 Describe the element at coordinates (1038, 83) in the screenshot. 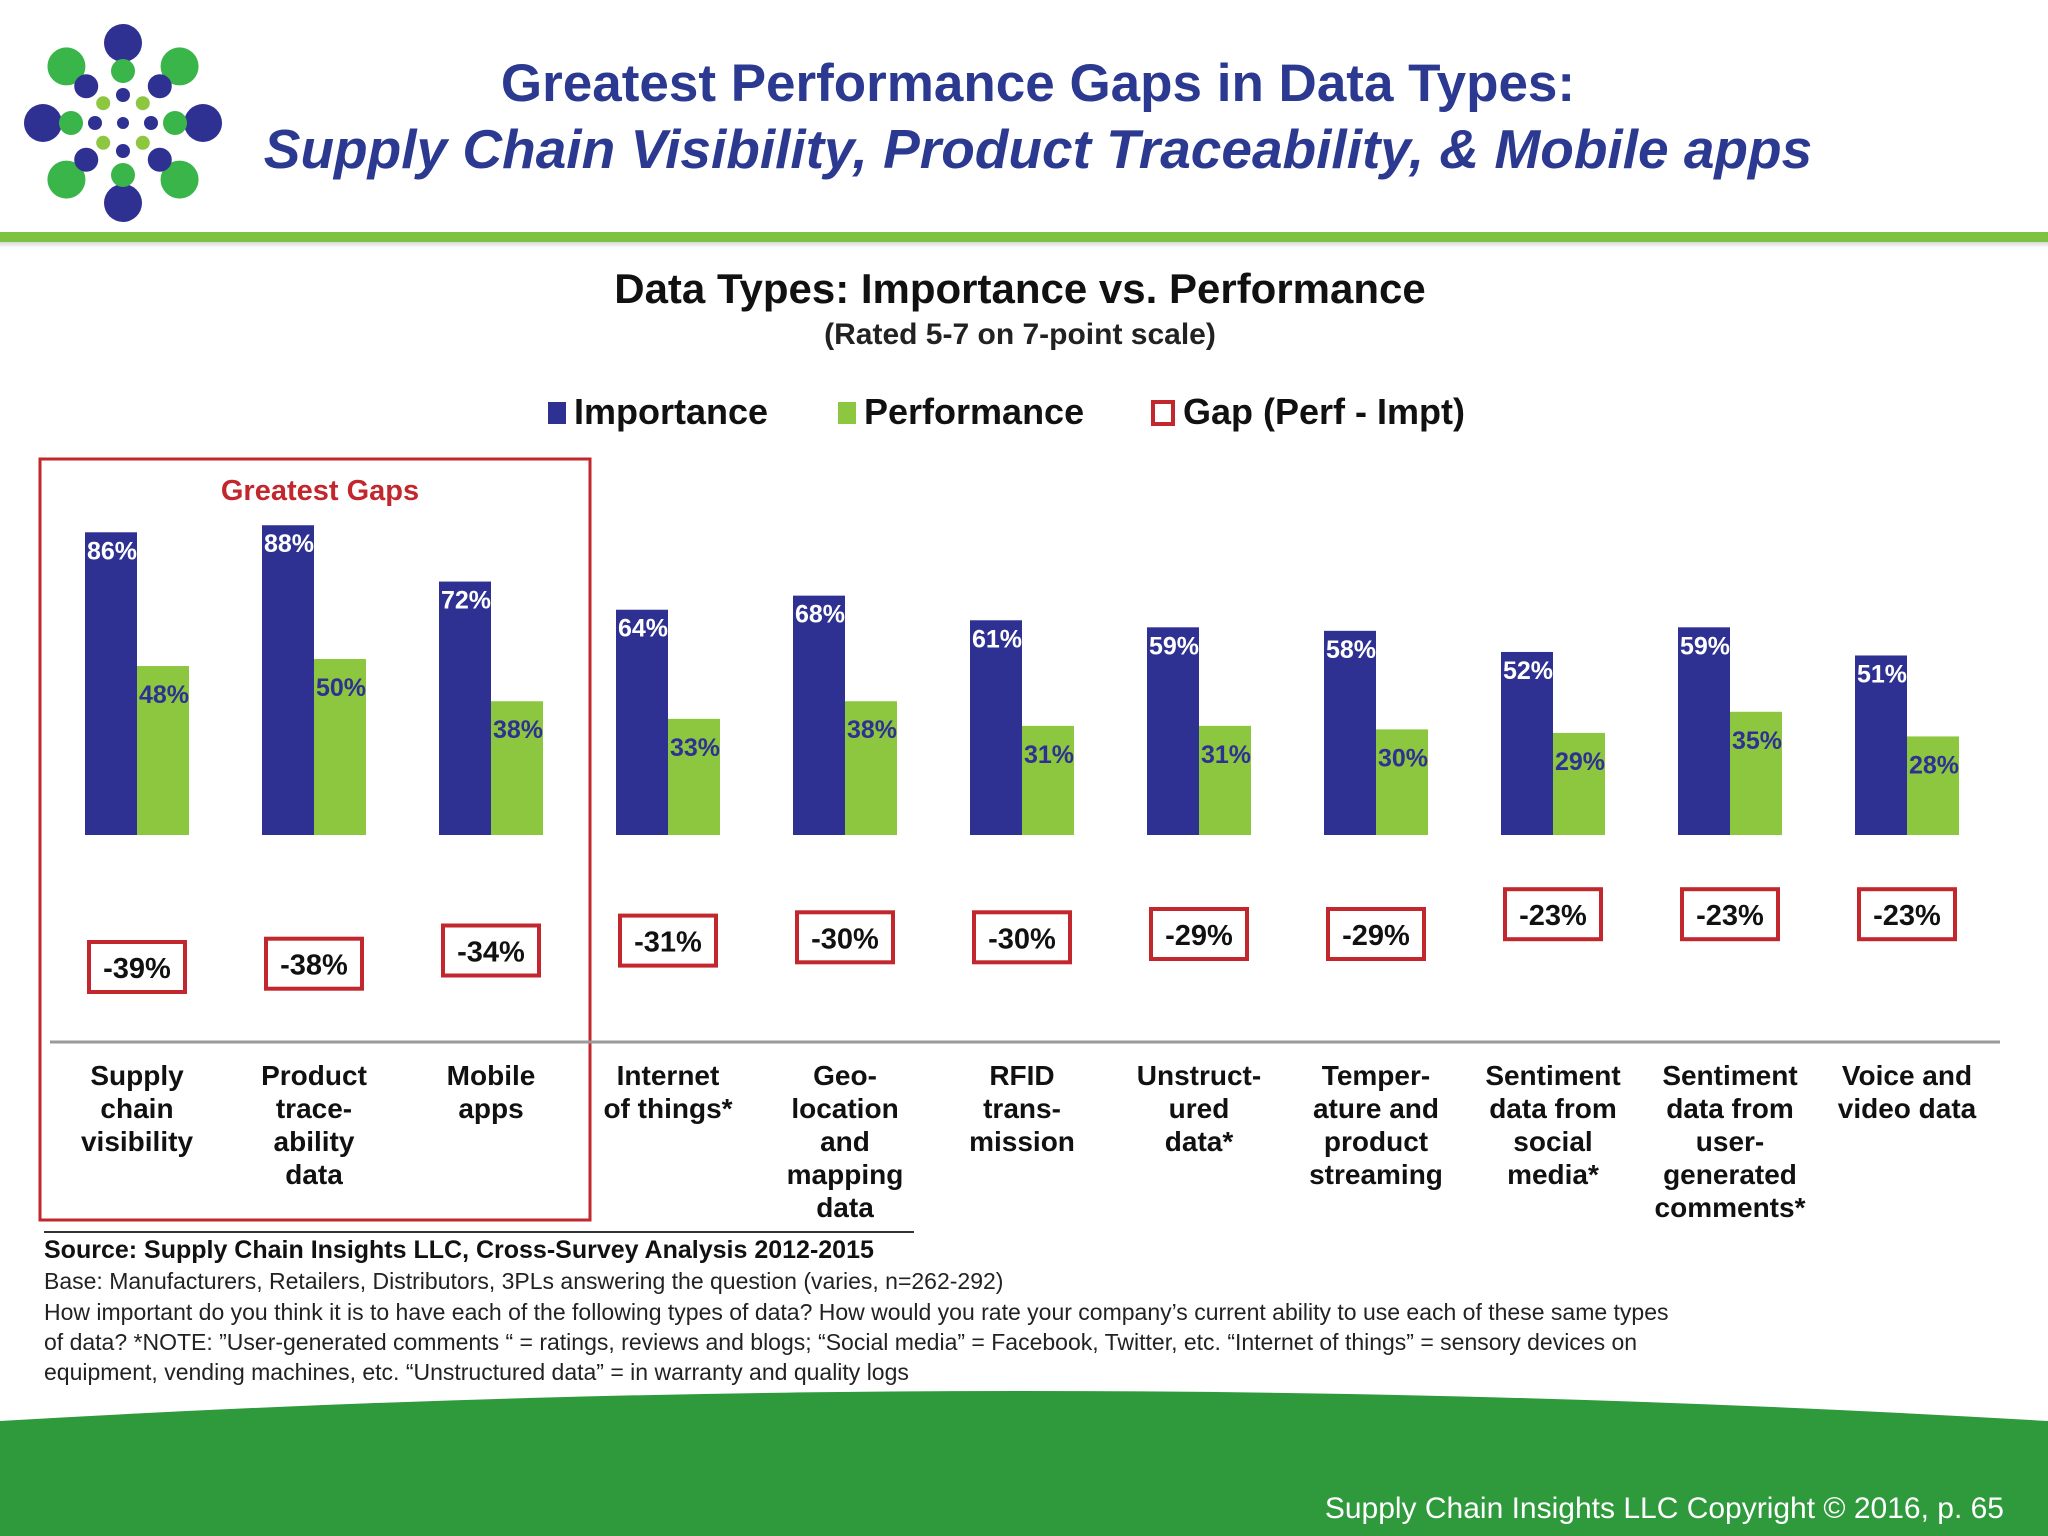

I see `slide-title: Greatest Performance Gaps in Data Types:` at that location.